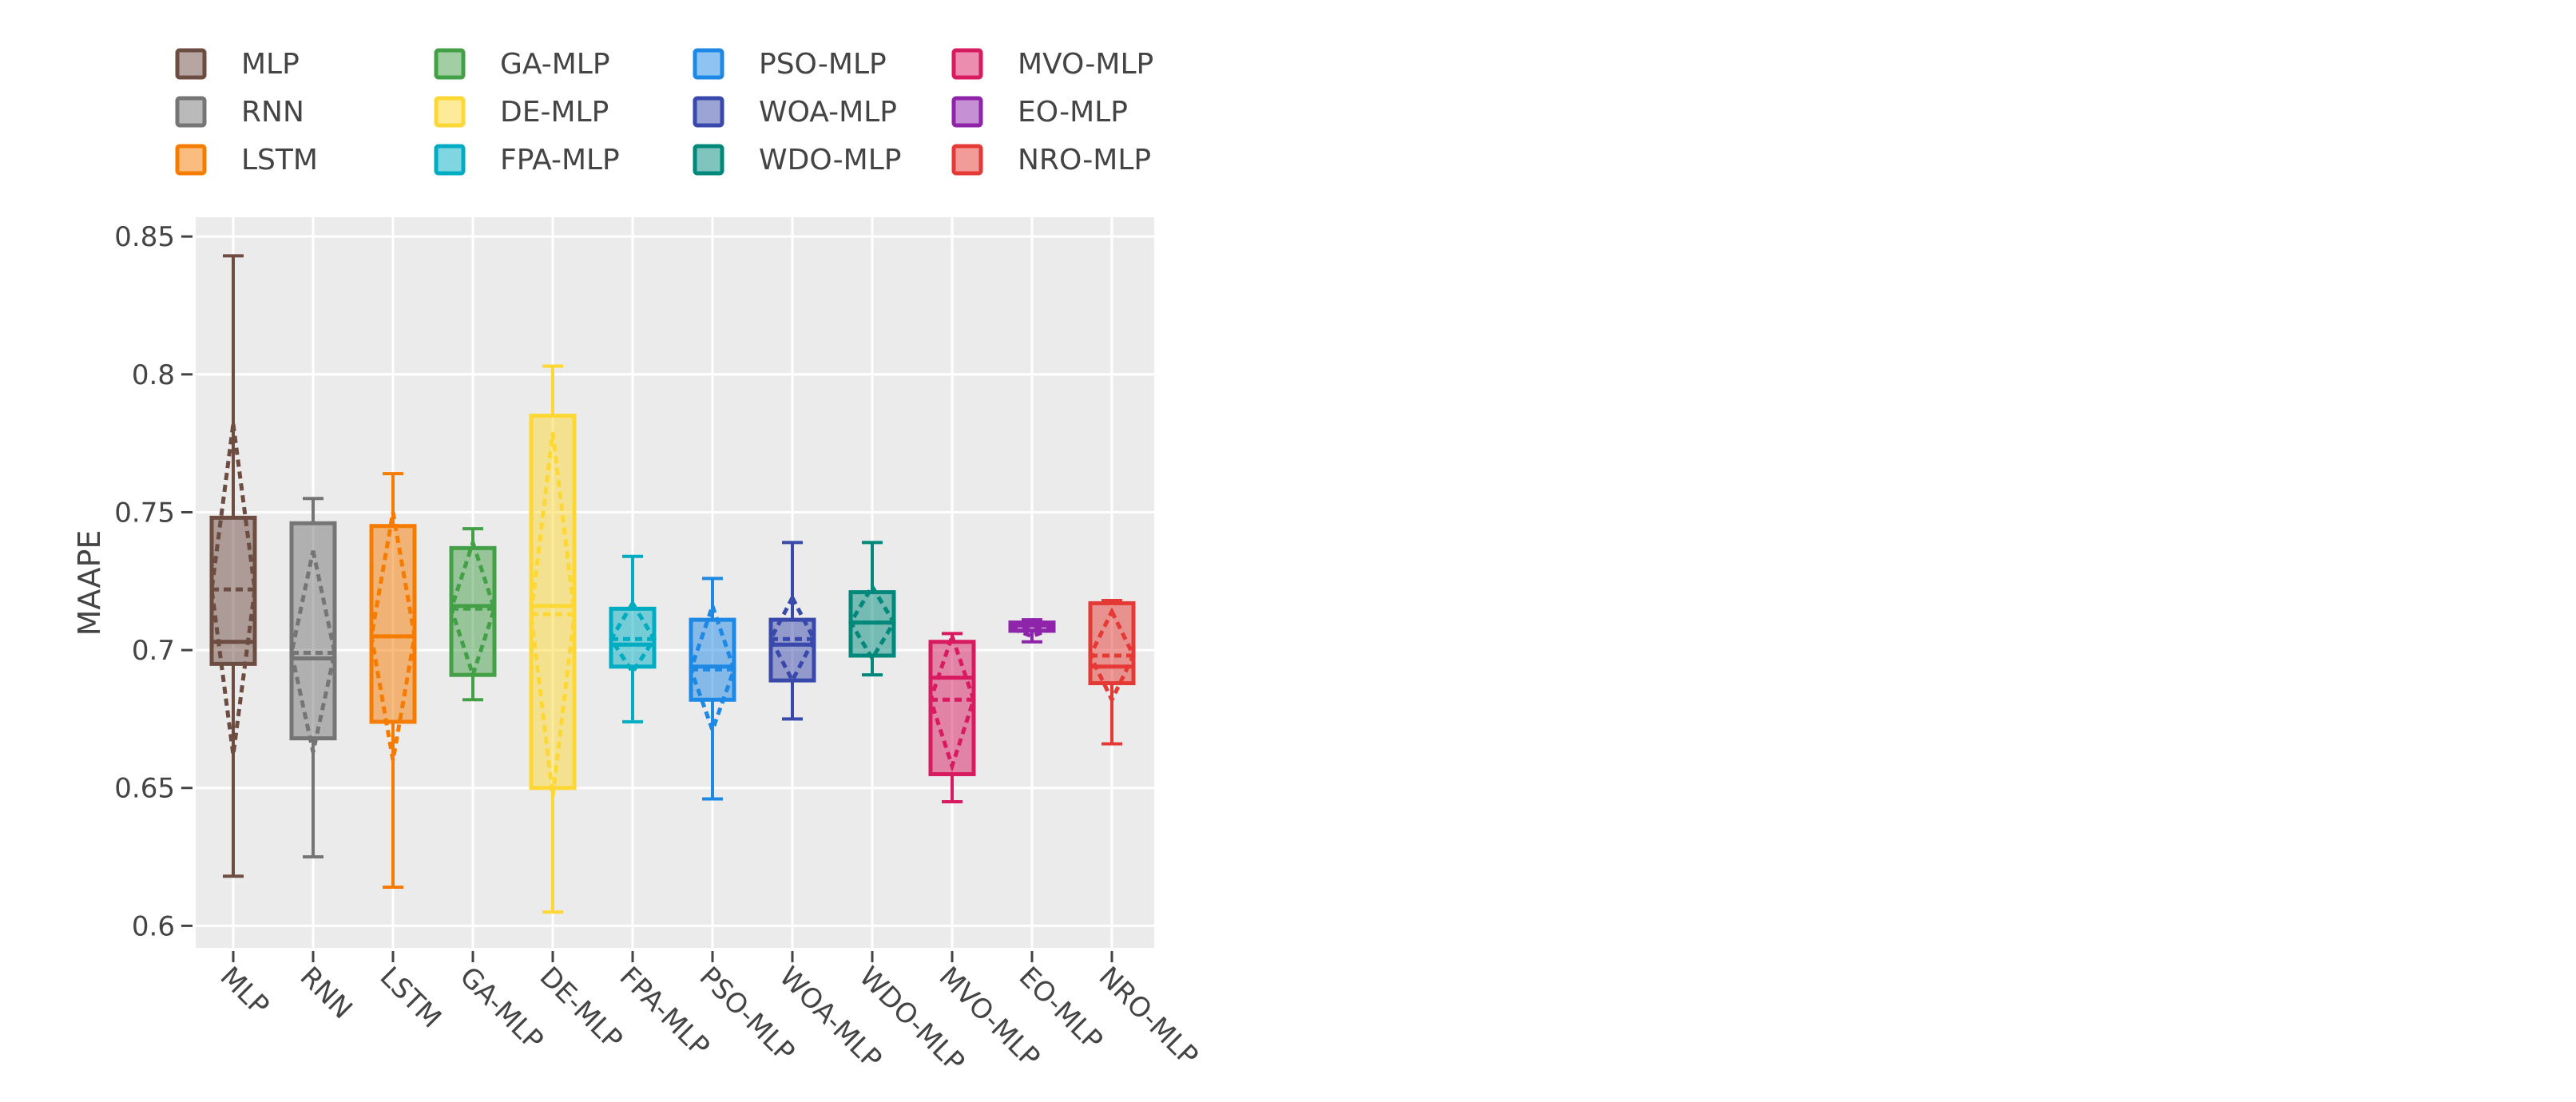 This screenshot has height=1102, width=2576. I want to click on legend-label: EO-MLP, so click(1073, 113).